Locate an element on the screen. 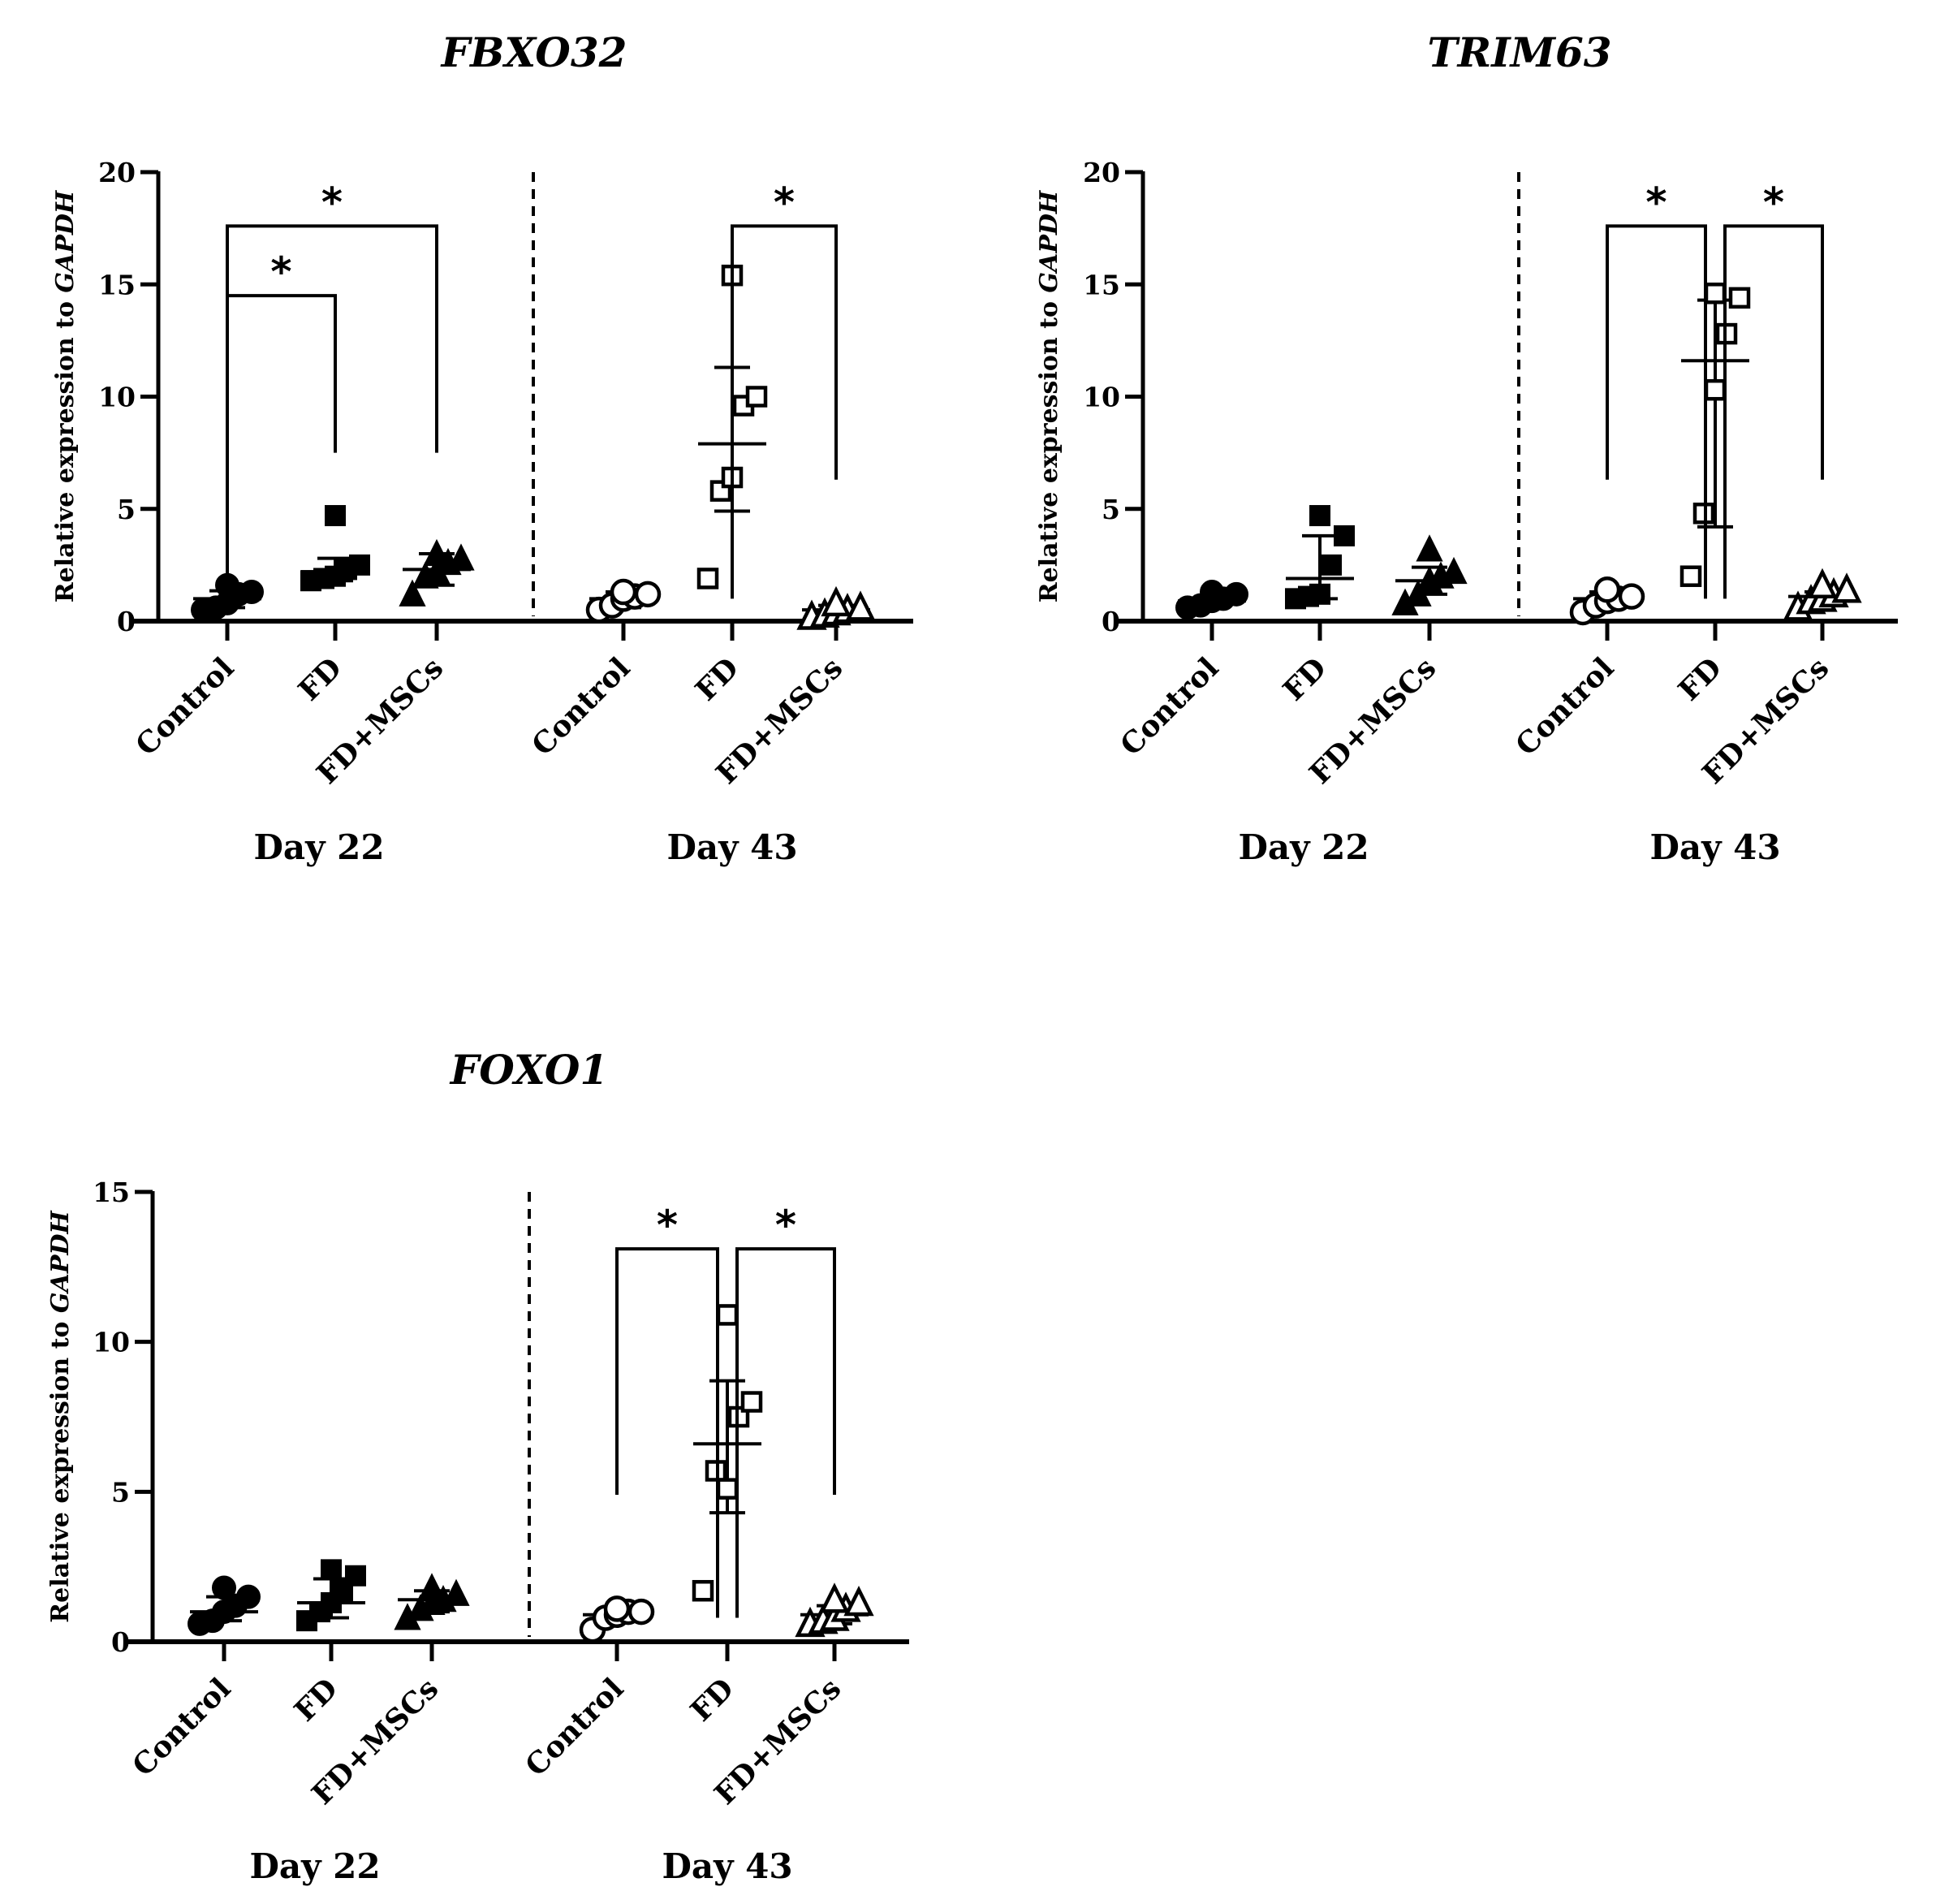  series-day22-fd+mscs is located at coordinates (432, 1601).